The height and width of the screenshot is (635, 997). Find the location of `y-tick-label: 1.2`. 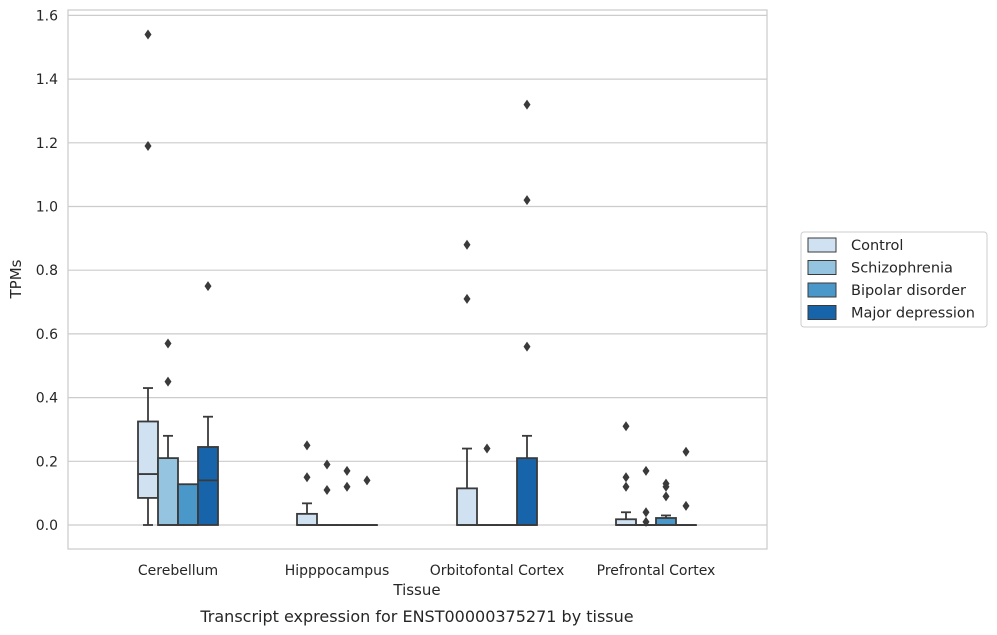

y-tick-label: 1.2 is located at coordinates (47, 144).